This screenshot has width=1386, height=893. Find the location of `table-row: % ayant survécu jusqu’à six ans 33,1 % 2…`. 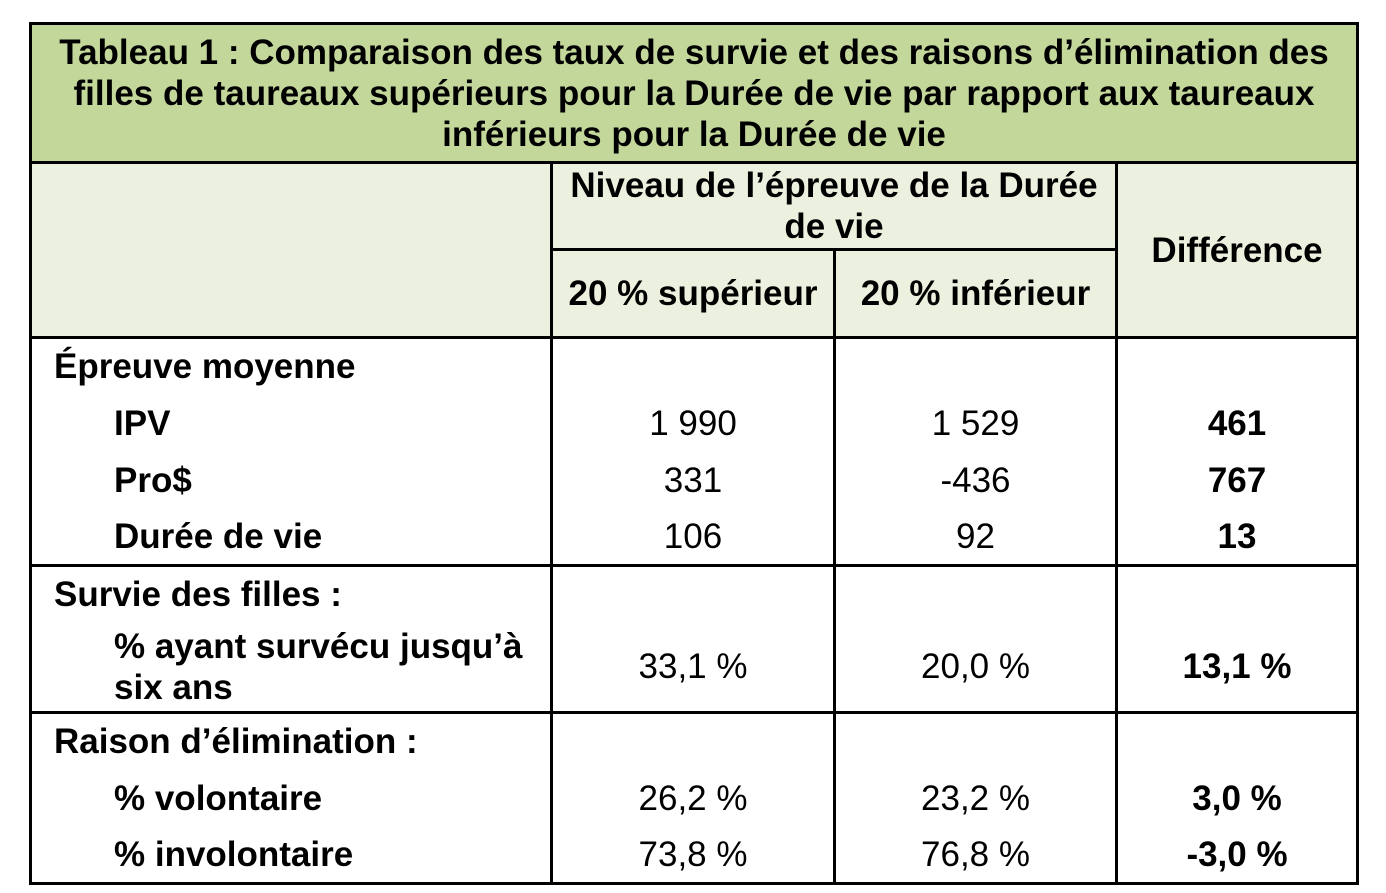

table-row: % ayant survécu jusqu’à six ans 33,1 % 2… is located at coordinates (694, 668).